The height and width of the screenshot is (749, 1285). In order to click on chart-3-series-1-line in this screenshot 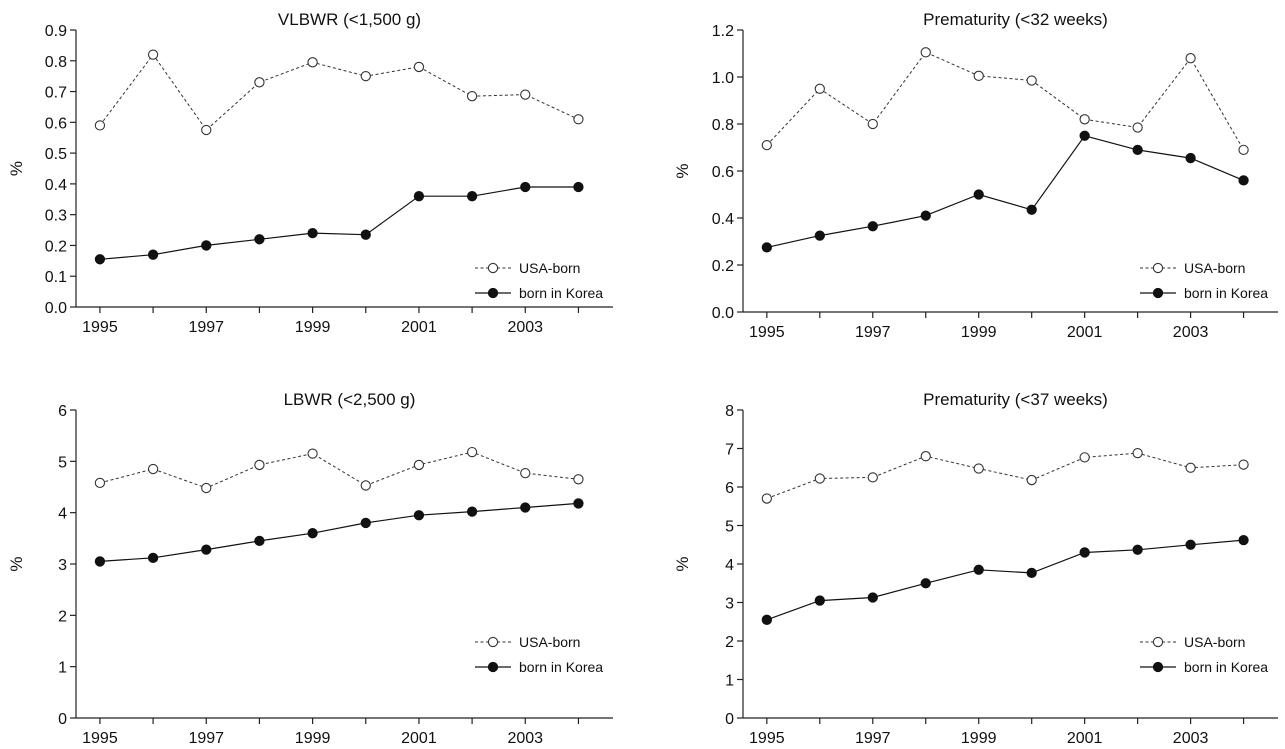, I will do `click(339, 470)`.